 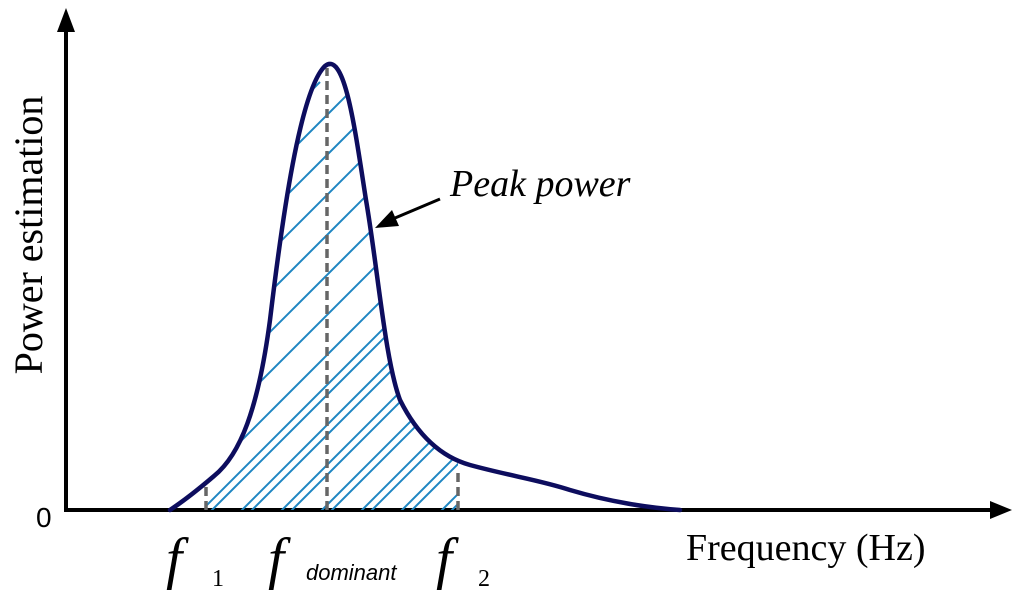 I want to click on dominant-label: f dominant, so click(x=332, y=558).